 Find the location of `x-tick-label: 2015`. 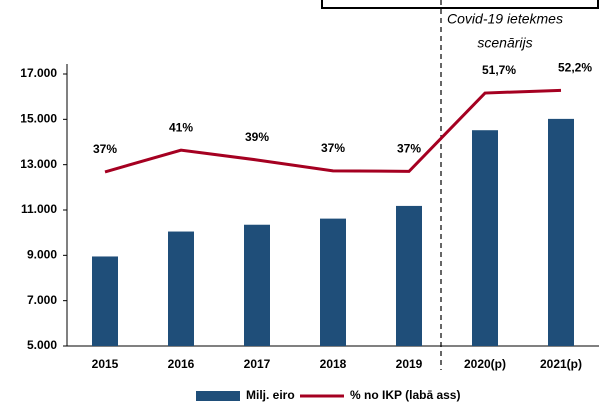

x-tick-label: 2015 is located at coordinates (105, 364).